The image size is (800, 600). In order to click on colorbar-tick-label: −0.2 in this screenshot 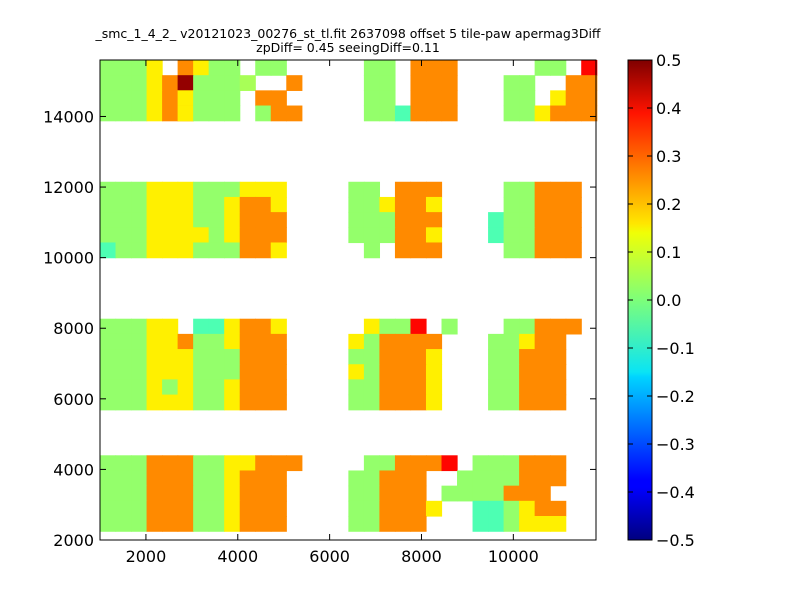, I will do `click(675, 396)`.